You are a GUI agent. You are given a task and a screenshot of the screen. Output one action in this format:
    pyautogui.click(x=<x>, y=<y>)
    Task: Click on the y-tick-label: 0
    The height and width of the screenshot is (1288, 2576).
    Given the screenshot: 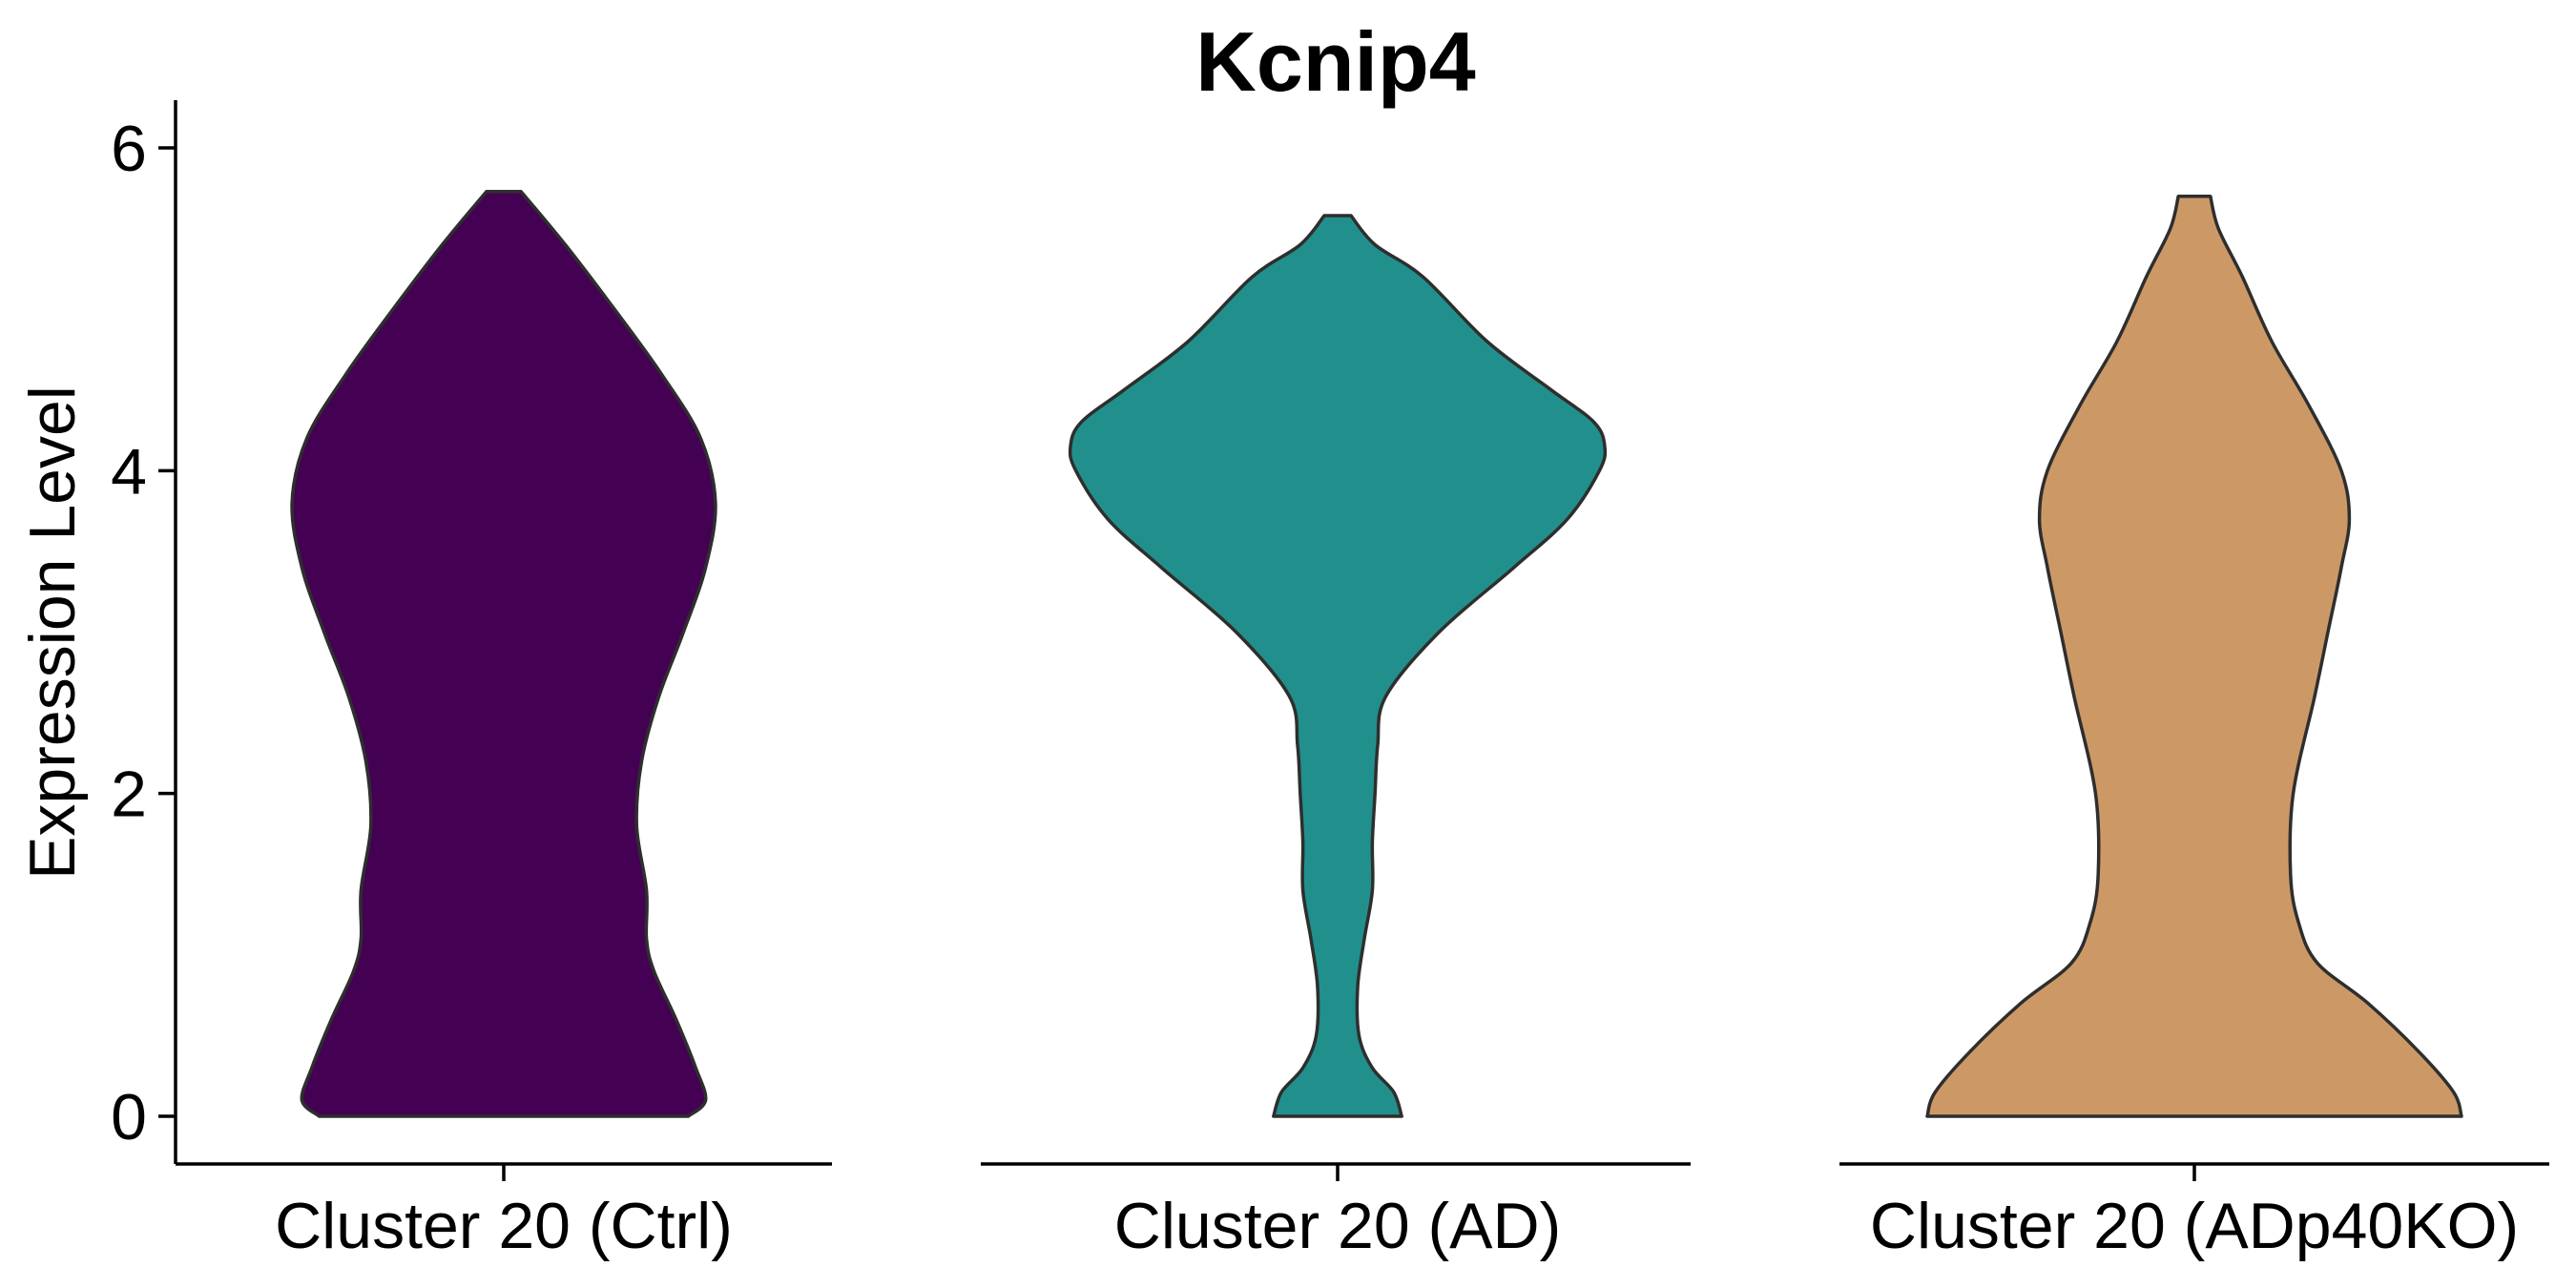 What is the action you would take?
    pyautogui.click(x=129, y=1117)
    